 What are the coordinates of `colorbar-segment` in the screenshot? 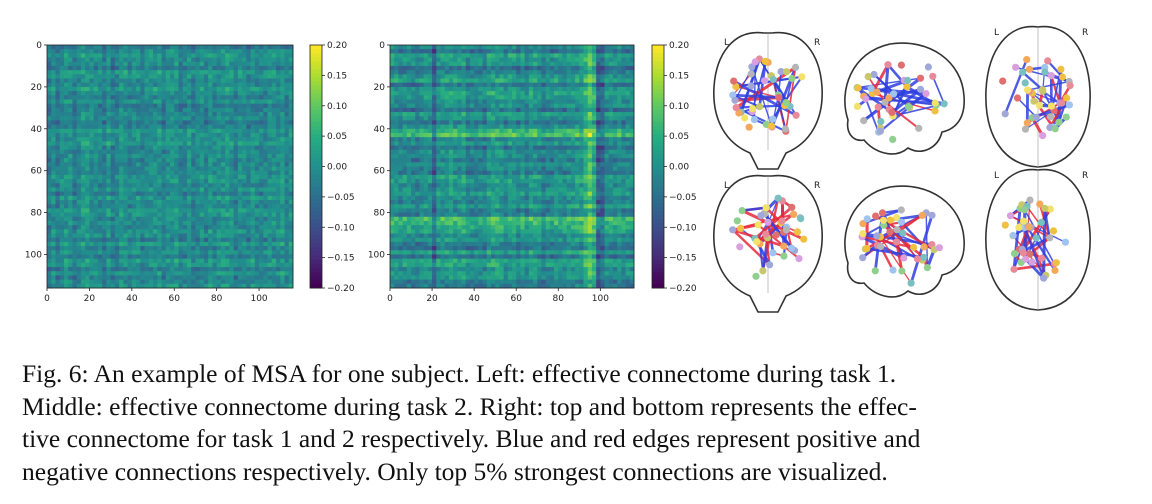 It's located at (316, 63).